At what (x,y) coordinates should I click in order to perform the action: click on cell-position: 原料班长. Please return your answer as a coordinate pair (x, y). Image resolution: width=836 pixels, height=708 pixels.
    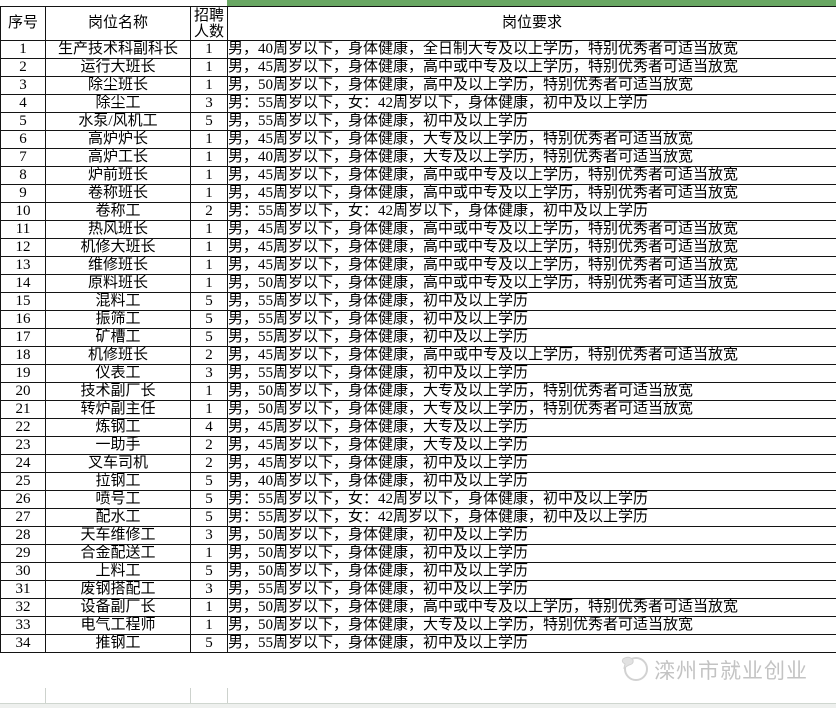
    Looking at the image, I should click on (118, 283).